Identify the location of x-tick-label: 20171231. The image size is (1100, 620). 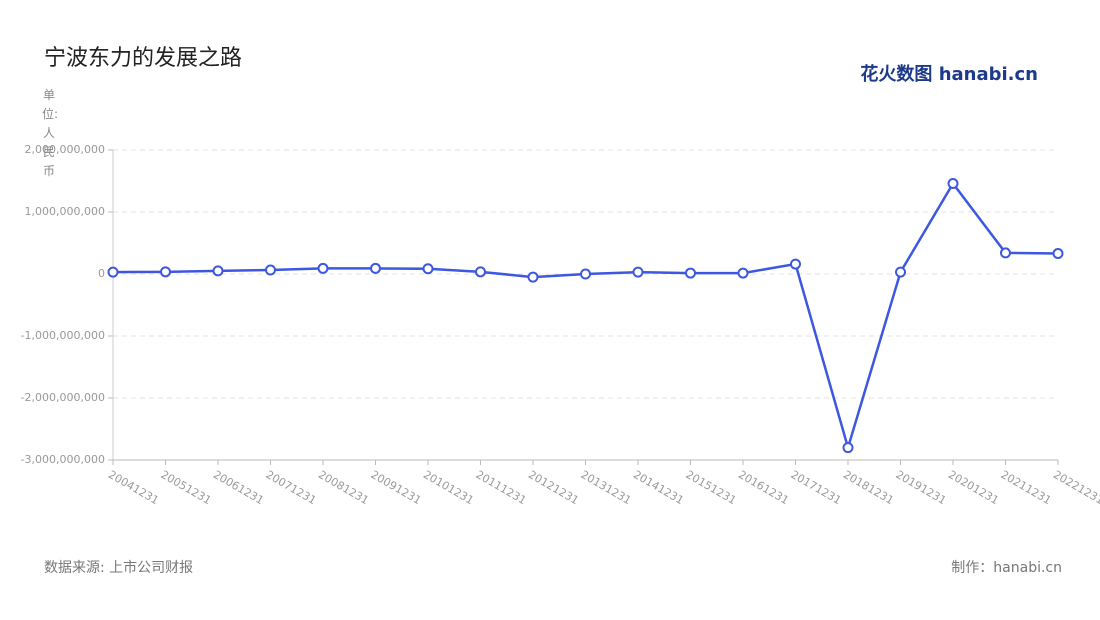
(816, 487).